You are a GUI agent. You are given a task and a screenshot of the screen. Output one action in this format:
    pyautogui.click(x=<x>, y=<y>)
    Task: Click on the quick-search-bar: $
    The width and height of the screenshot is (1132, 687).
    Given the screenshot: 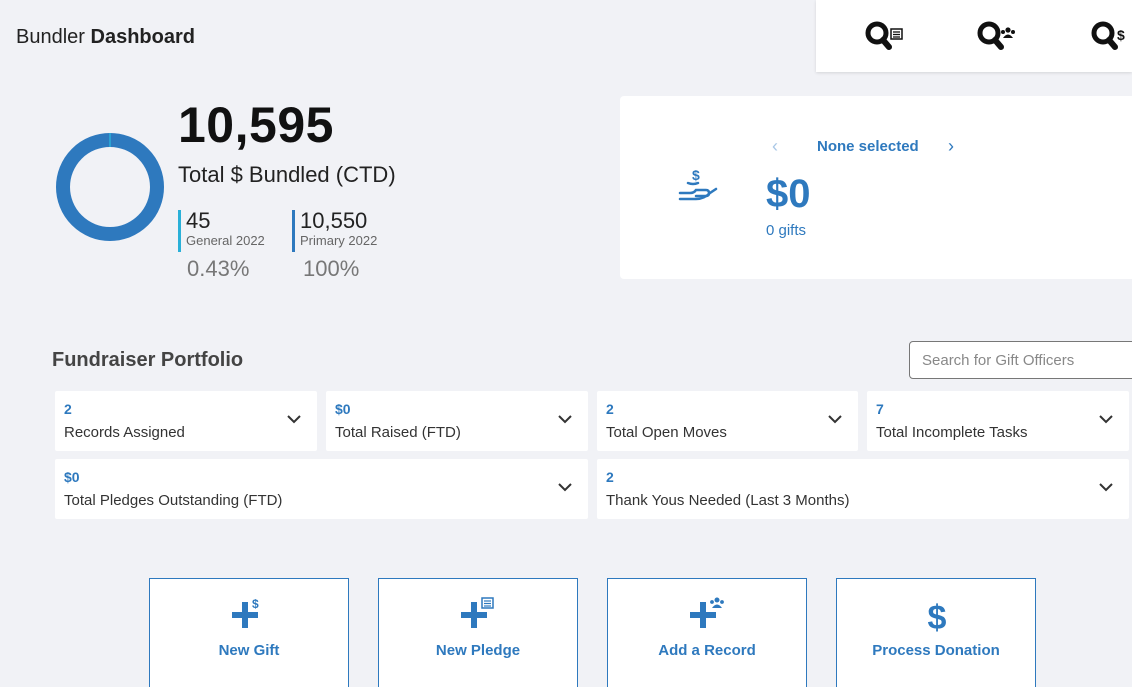 What is the action you would take?
    pyautogui.click(x=974, y=36)
    